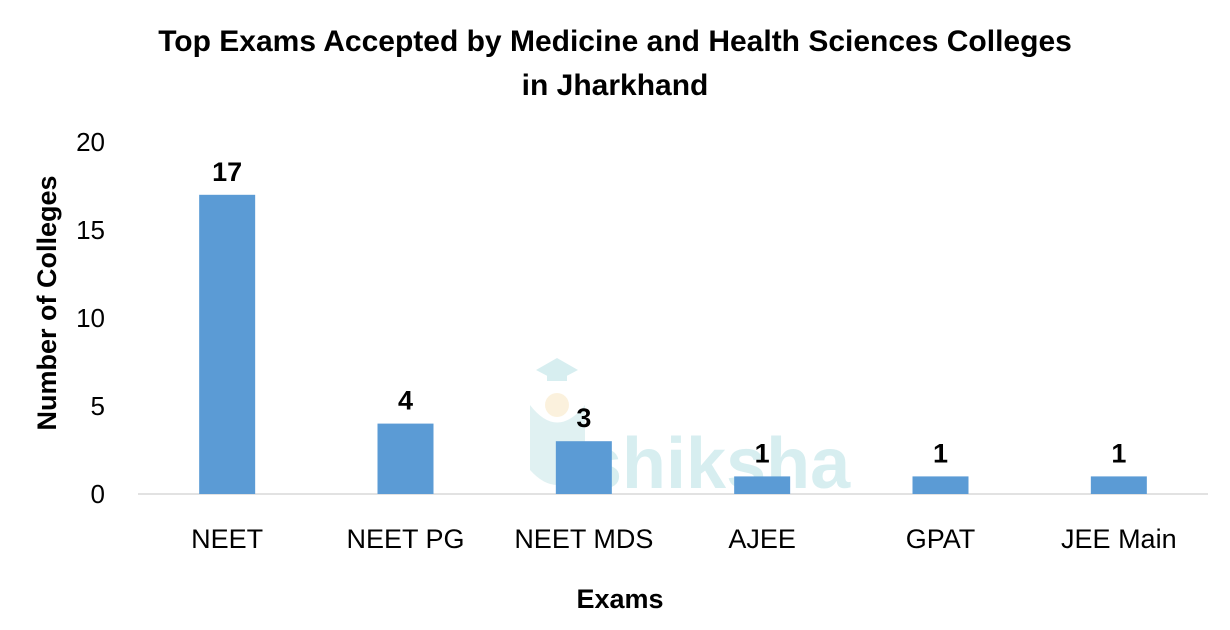 The width and height of the screenshot is (1230, 630). What do you see at coordinates (583, 418) in the screenshot?
I see `bar-data-label: 3` at bounding box center [583, 418].